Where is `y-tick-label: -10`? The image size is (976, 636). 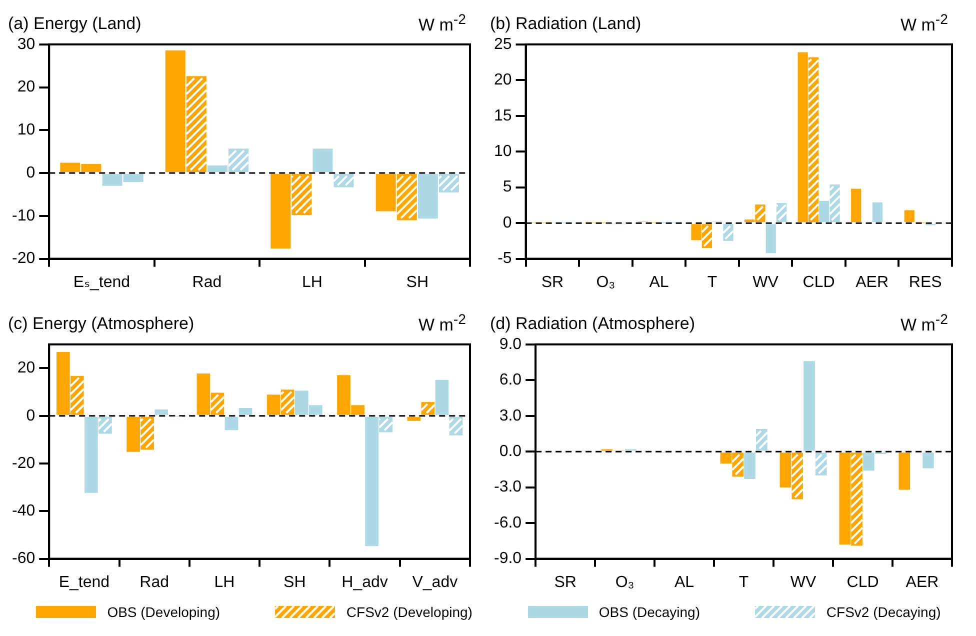
y-tick-label: -10 is located at coordinates (24, 215).